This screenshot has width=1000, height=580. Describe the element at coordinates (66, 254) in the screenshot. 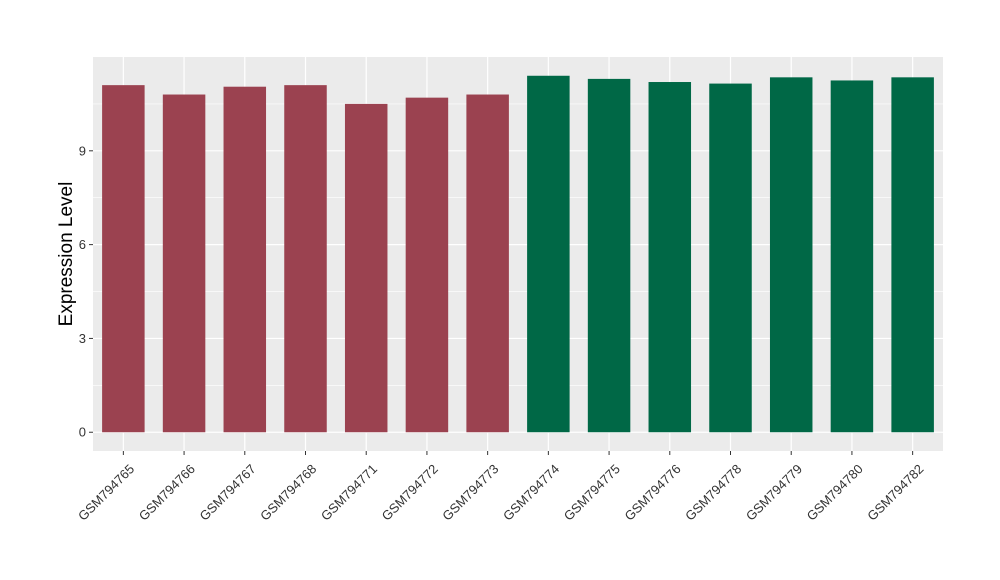

I see `y-axis-title: Expression Level` at that location.